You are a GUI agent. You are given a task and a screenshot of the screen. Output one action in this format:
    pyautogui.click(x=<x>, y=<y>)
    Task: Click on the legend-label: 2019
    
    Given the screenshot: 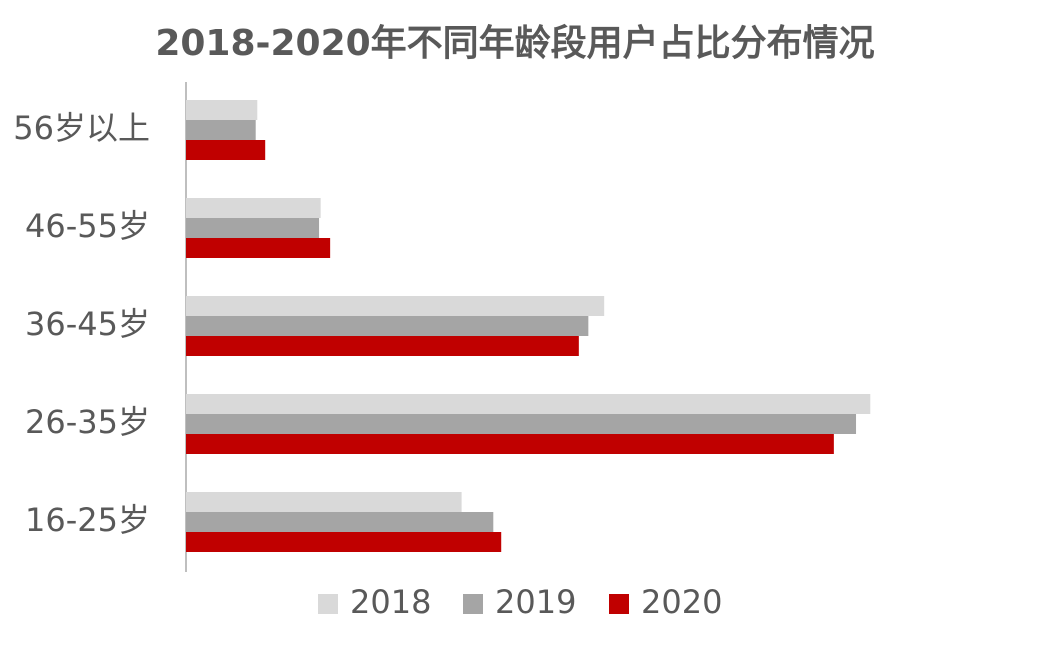 What is the action you would take?
    pyautogui.click(x=535, y=602)
    